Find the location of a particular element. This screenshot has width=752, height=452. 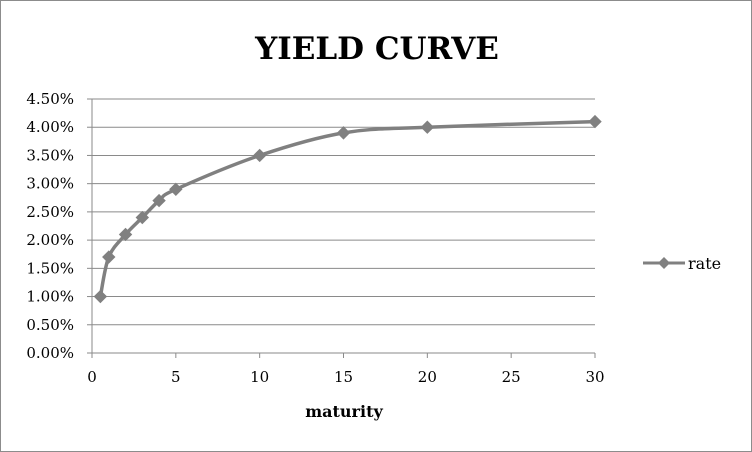

y-tick-label: 4.00% is located at coordinates (50, 127).